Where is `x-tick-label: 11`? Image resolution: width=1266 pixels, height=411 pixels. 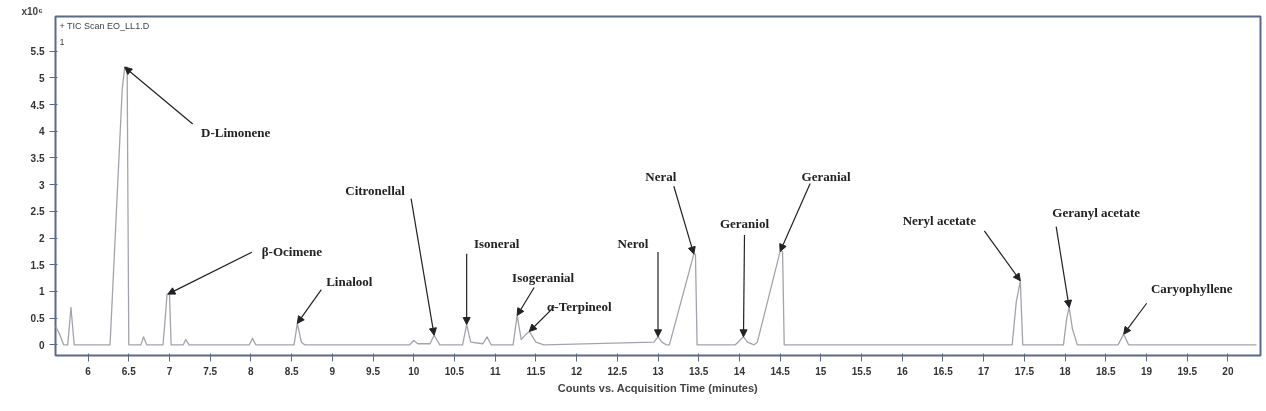 x-tick-label: 11 is located at coordinates (495, 371).